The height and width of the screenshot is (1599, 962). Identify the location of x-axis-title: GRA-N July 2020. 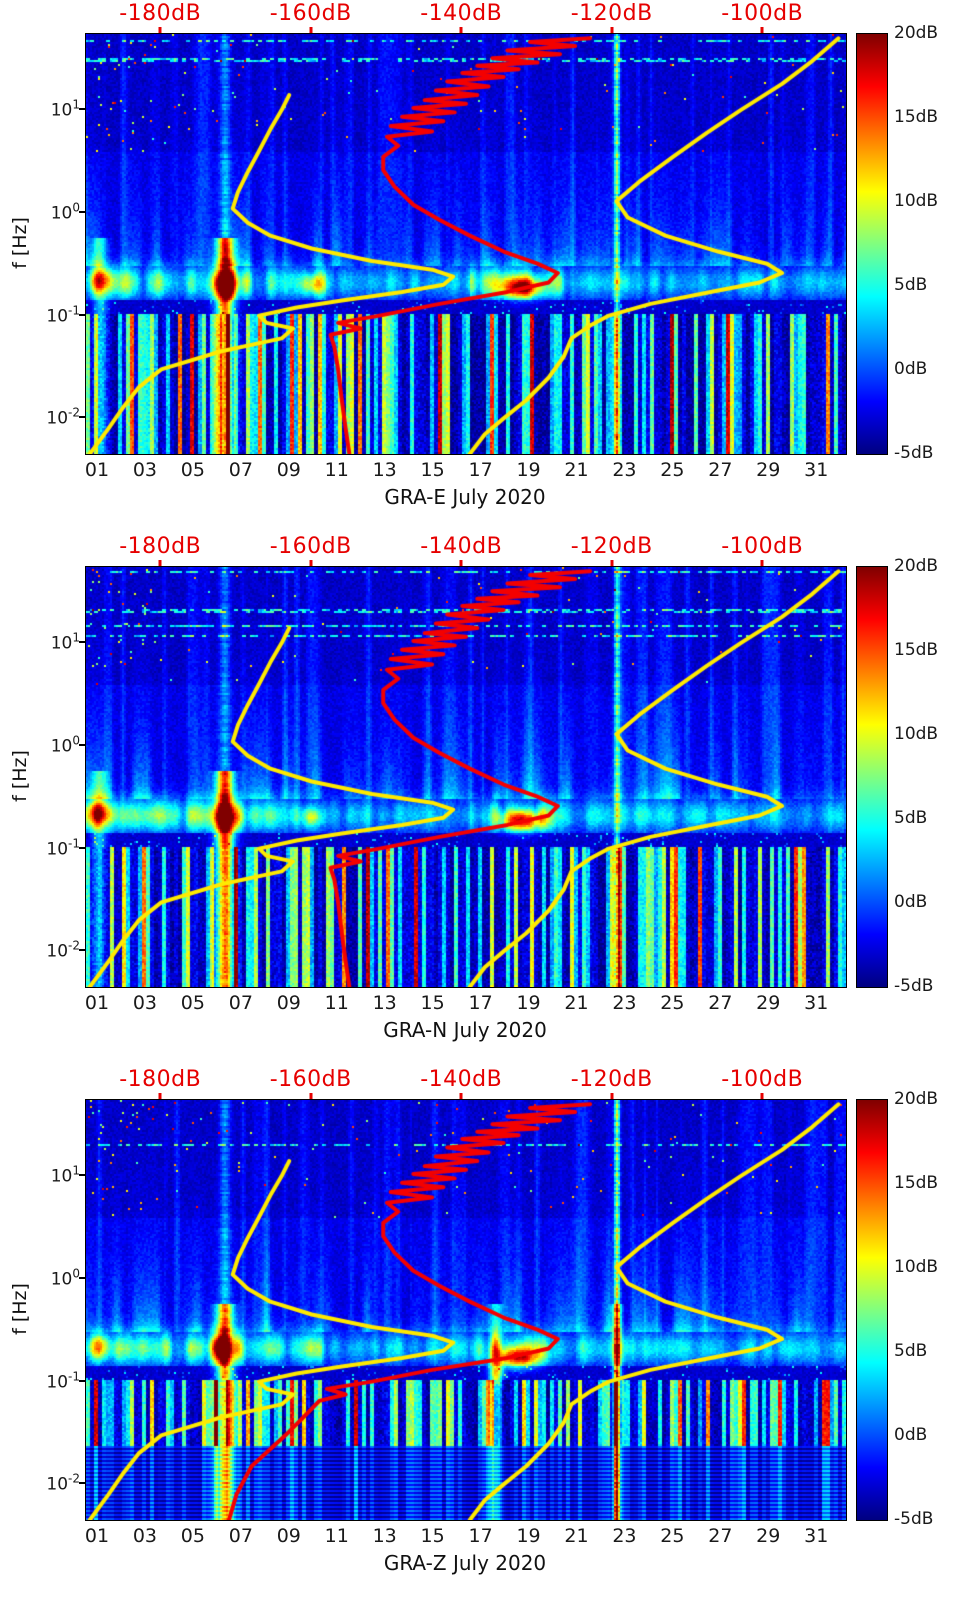
(465, 1030).